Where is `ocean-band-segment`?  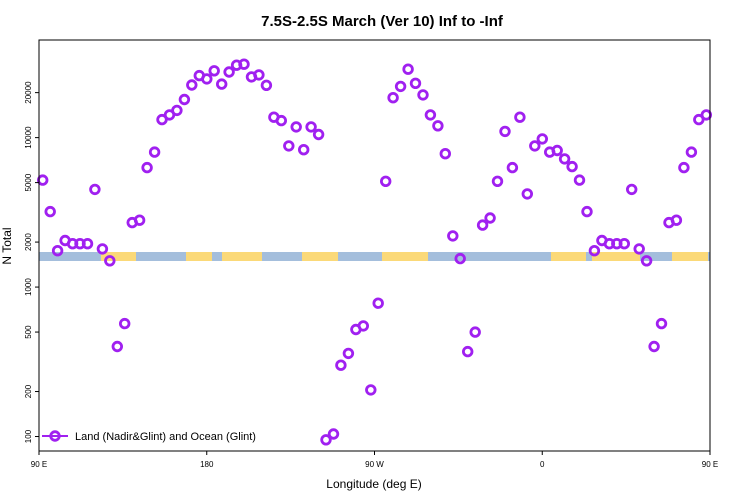 ocean-band-segment is located at coordinates (374, 256).